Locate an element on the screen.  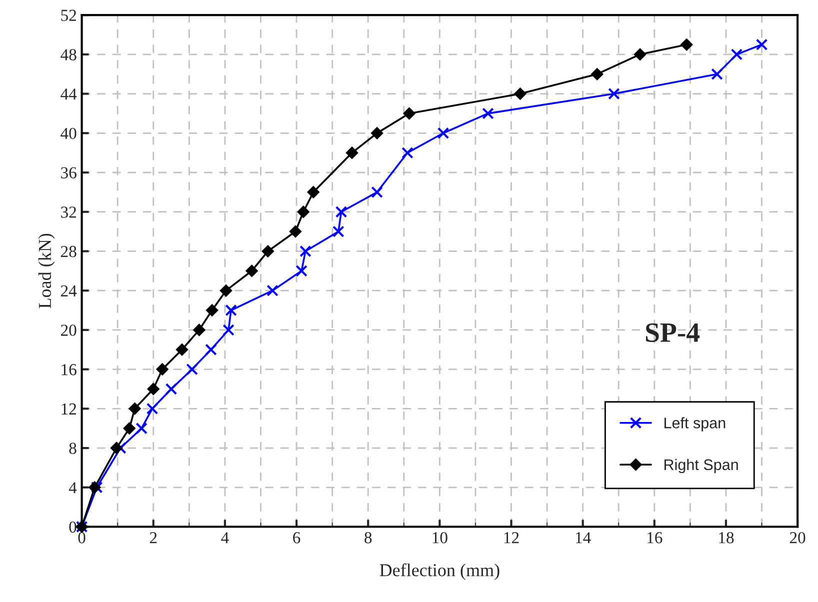
y-tick-label: 0 is located at coordinates (72, 527).